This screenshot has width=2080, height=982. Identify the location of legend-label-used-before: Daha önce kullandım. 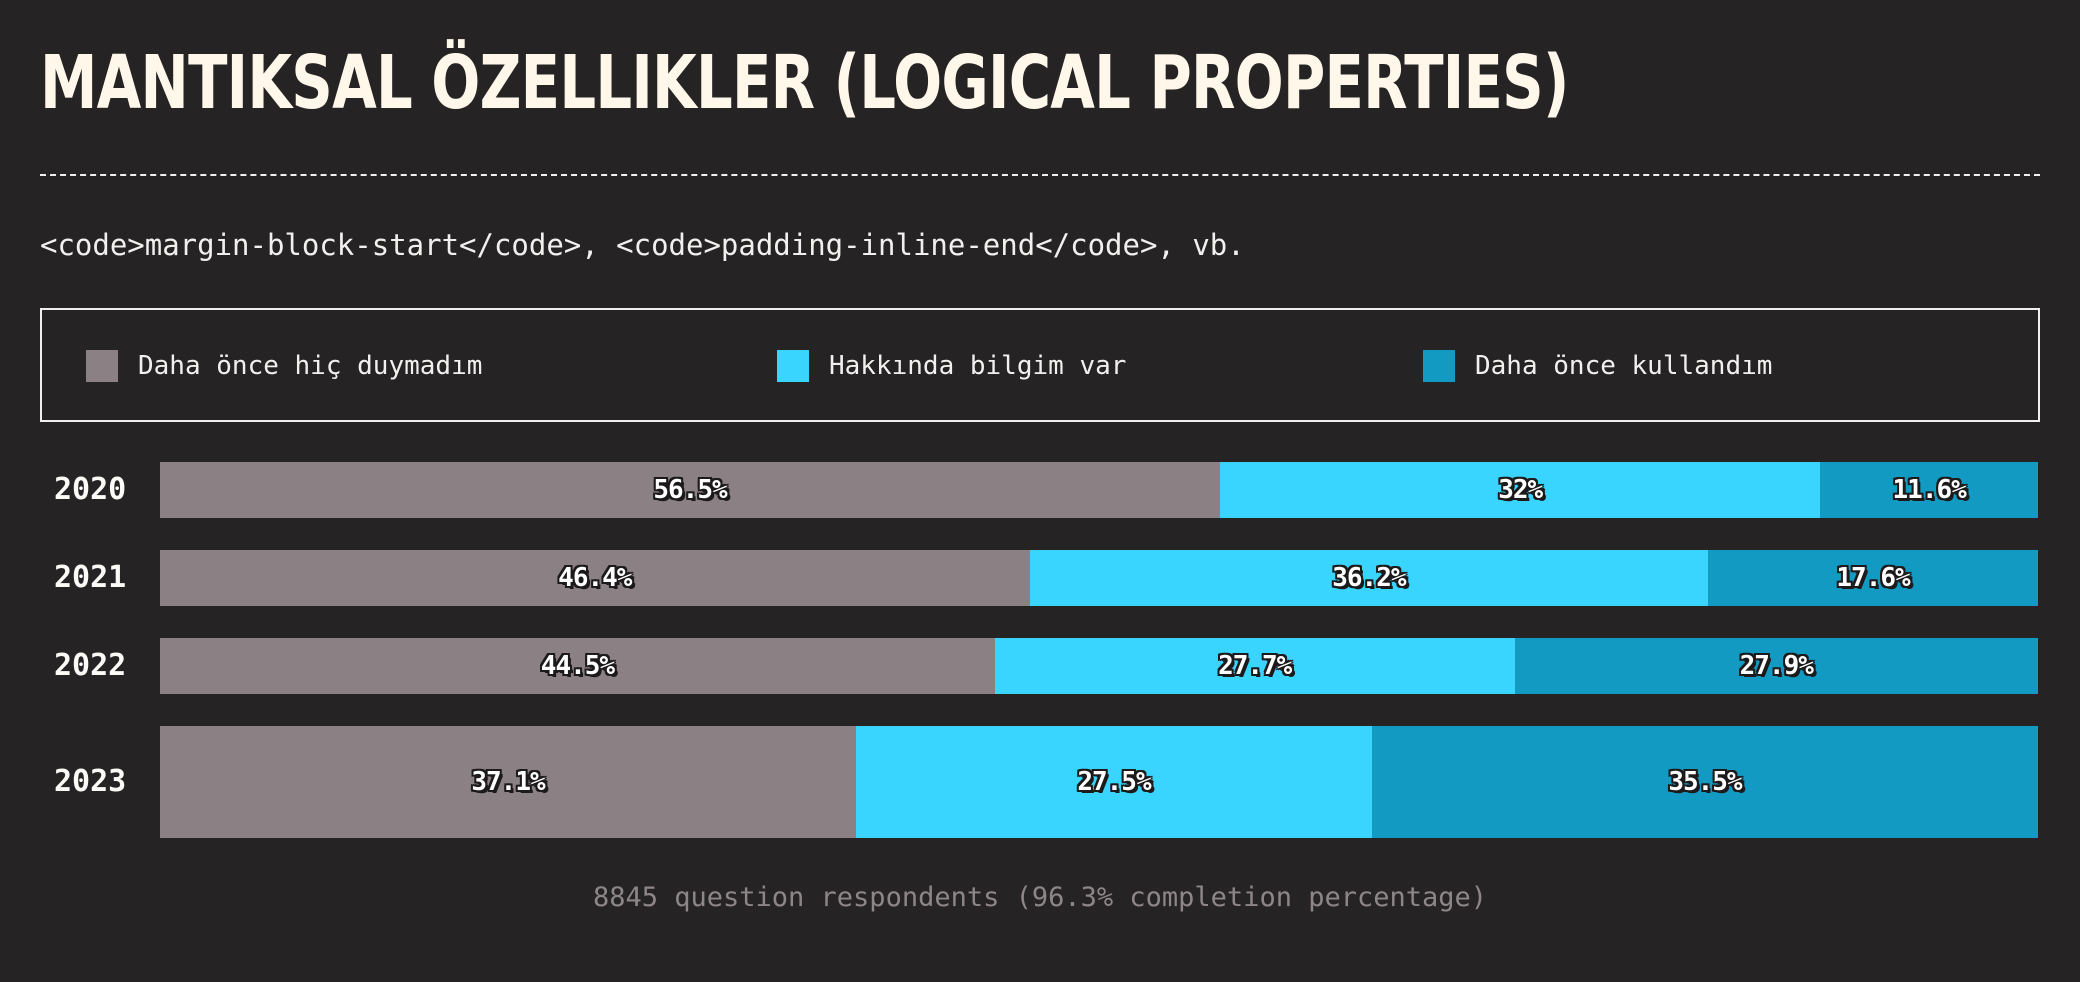
(1624, 366).